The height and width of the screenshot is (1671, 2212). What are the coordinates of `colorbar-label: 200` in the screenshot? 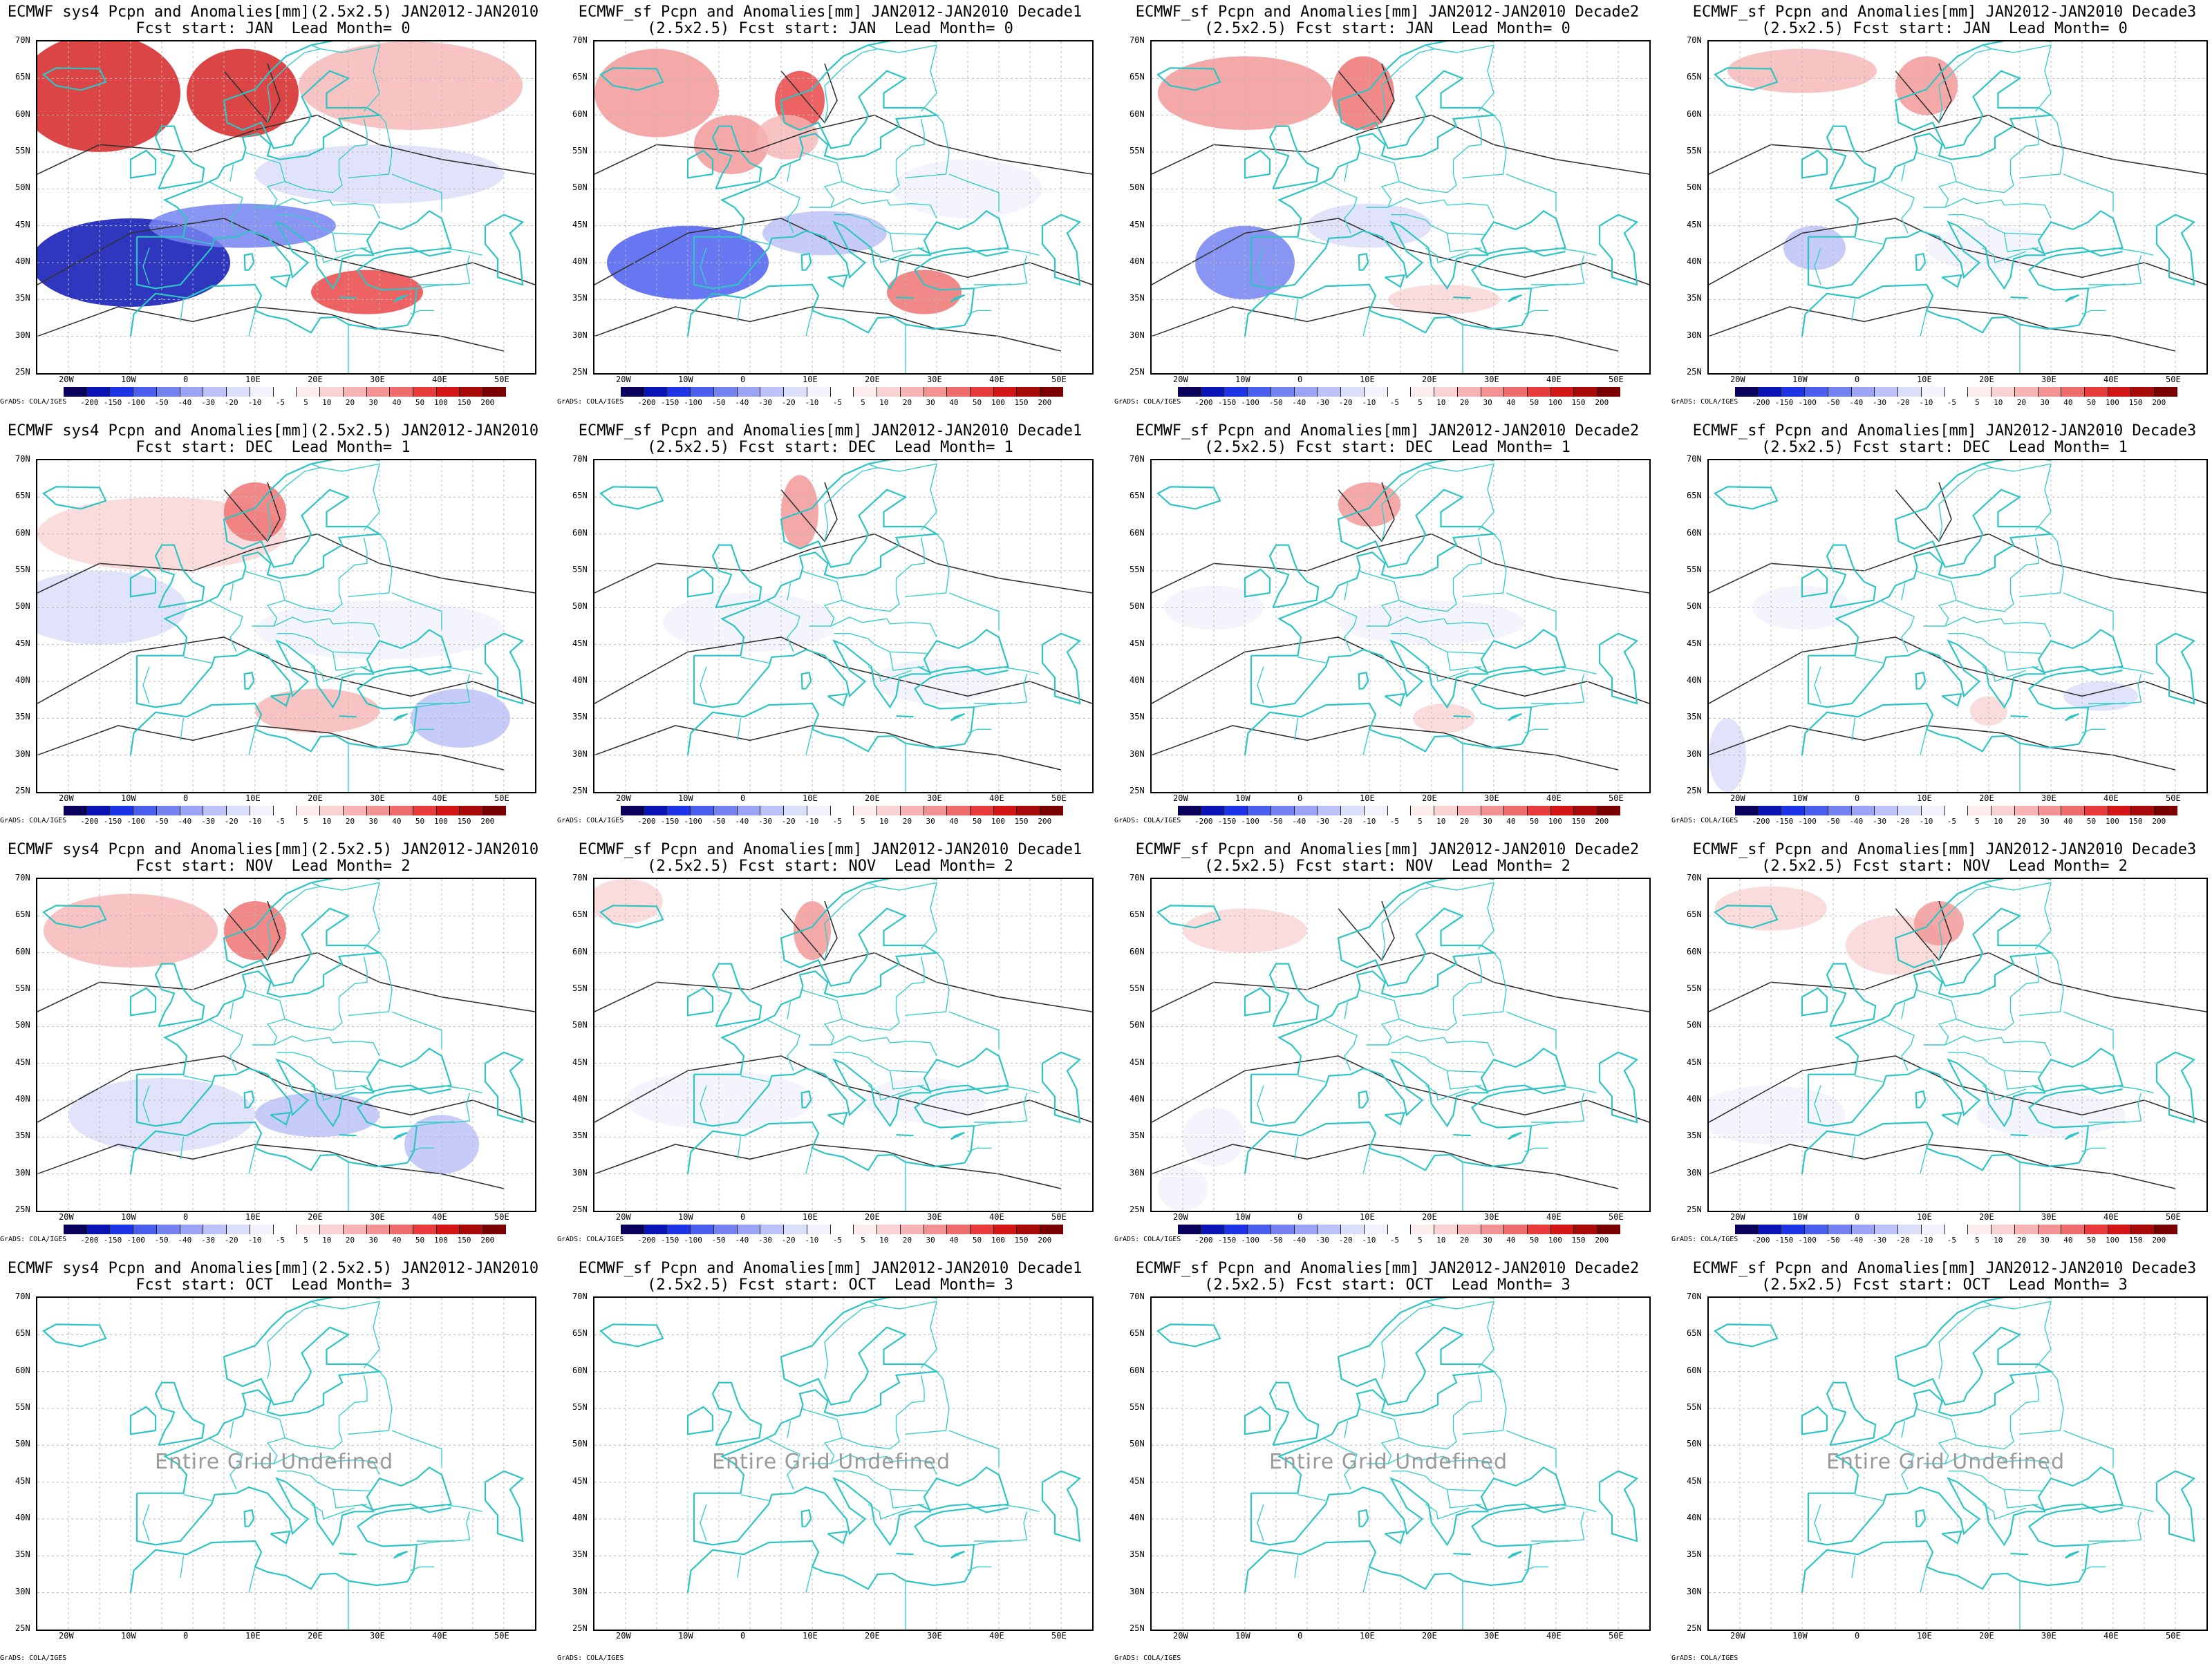 It's located at (1045, 402).